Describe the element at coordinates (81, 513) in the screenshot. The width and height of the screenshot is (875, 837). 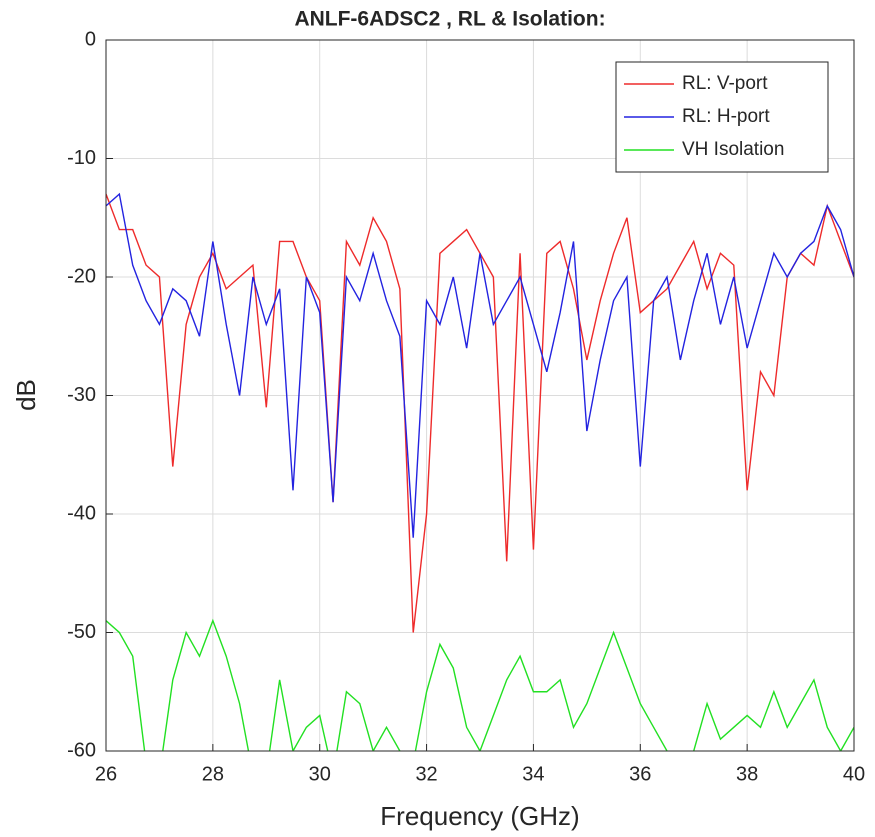
I see `y-tick-label: -40` at that location.